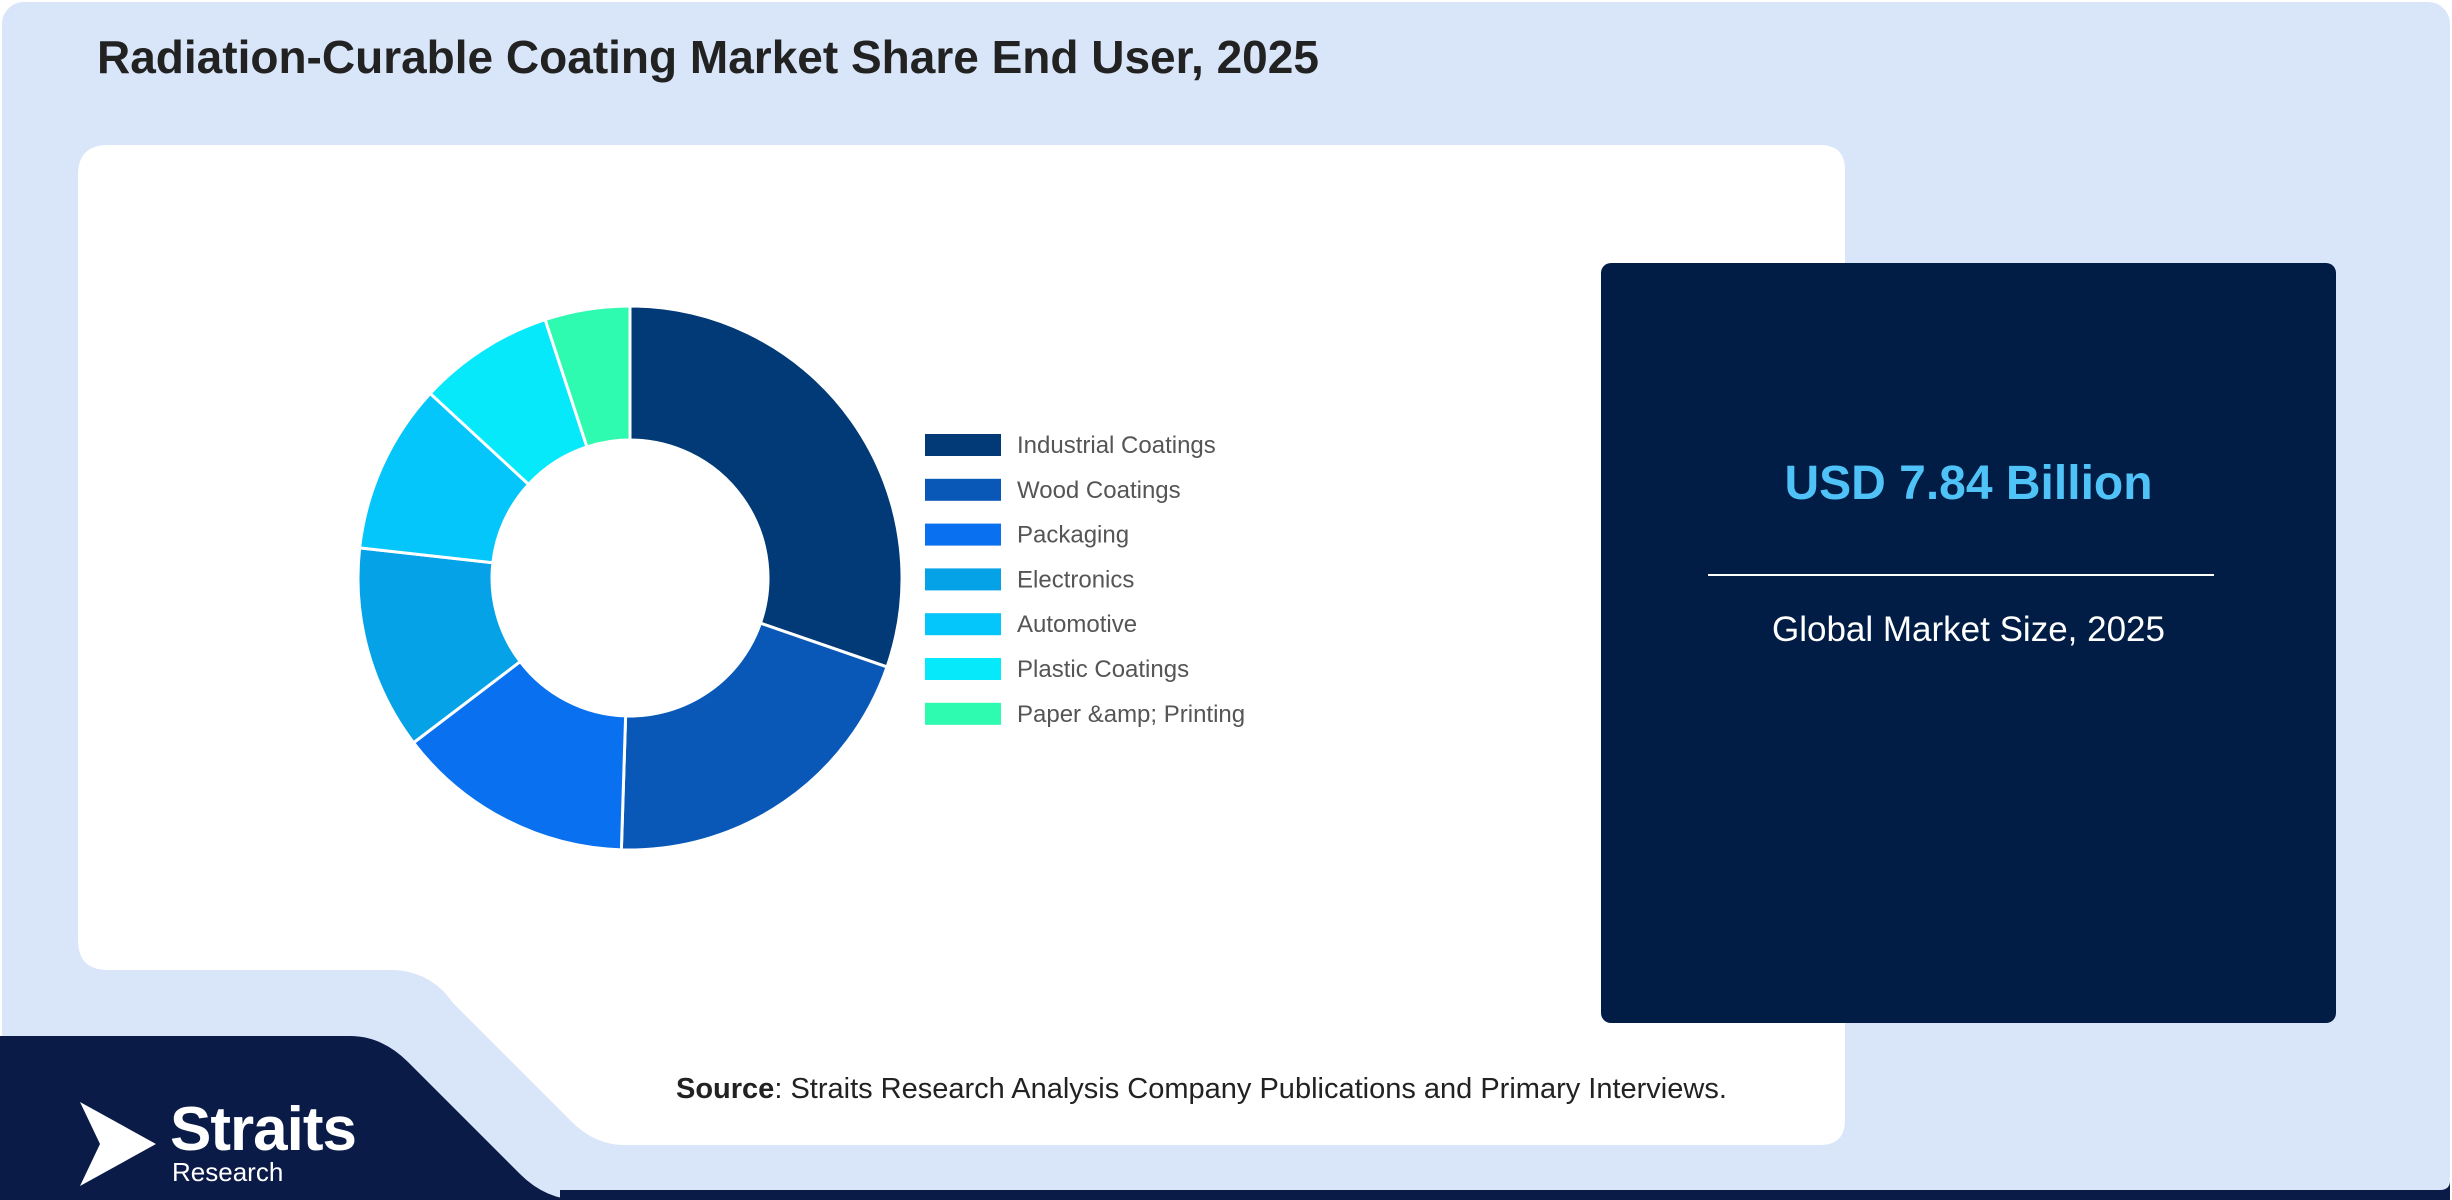  What do you see at coordinates (1505, 1190) in the screenshot?
I see `dark-bottom-strip` at bounding box center [1505, 1190].